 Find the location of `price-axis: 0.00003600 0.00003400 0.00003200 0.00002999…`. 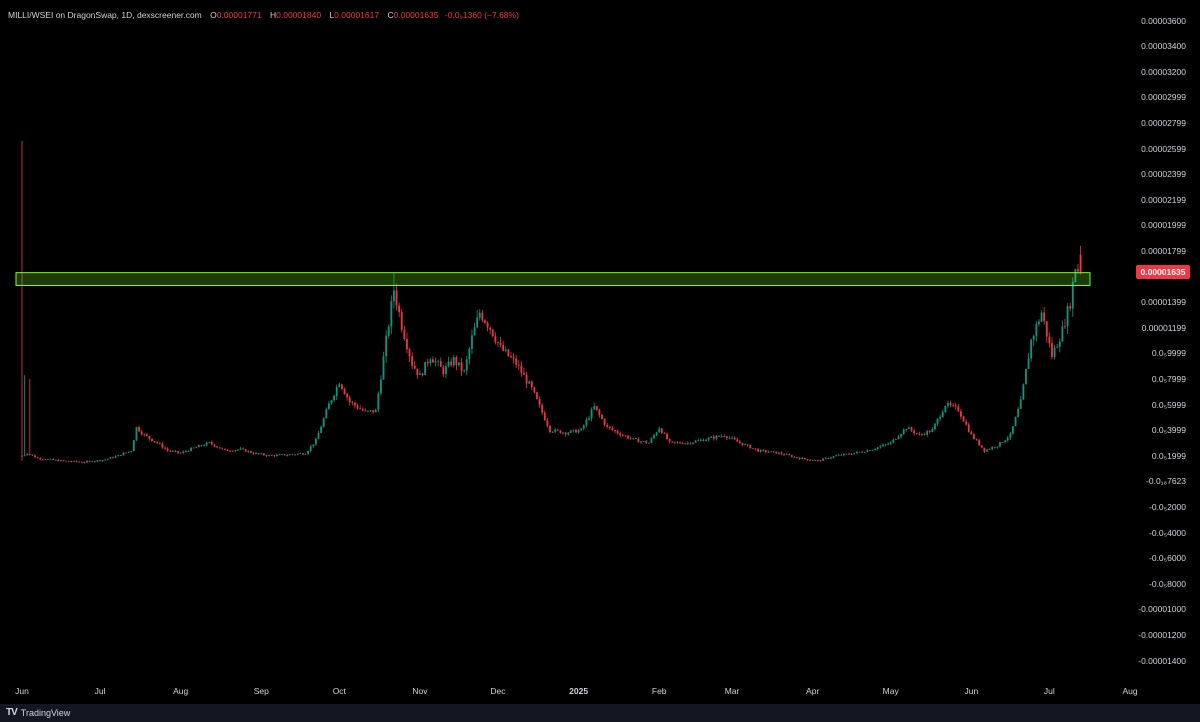

price-axis: 0.00003600 0.00003400 0.00003200 0.00002999… is located at coordinates (1164, 361).